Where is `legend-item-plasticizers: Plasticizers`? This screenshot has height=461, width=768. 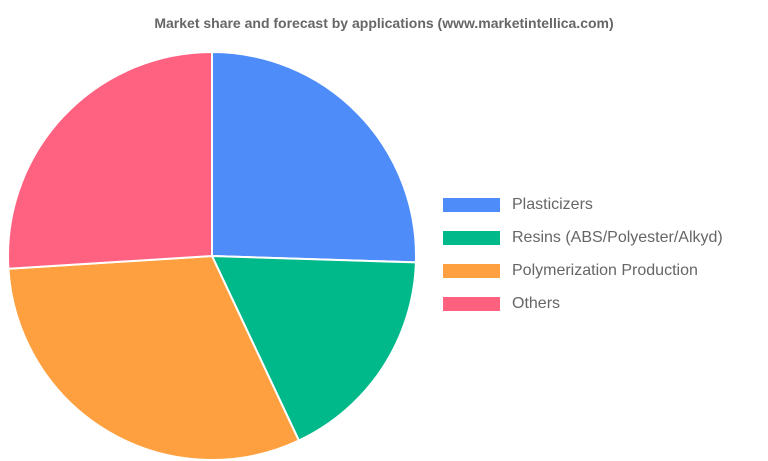 legend-item-plasticizers: Plasticizers is located at coordinates (583, 210).